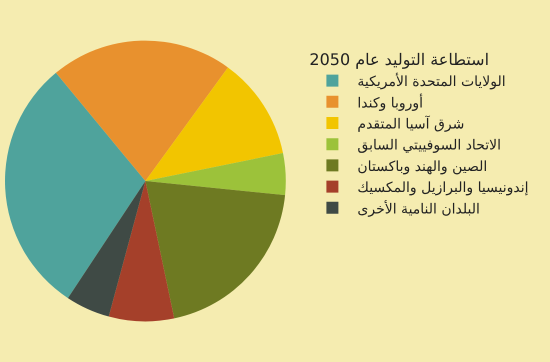 This screenshot has height=362, width=550. I want to click on legend-label: الولايات المتحدة الأمريكية, so click(431, 81).